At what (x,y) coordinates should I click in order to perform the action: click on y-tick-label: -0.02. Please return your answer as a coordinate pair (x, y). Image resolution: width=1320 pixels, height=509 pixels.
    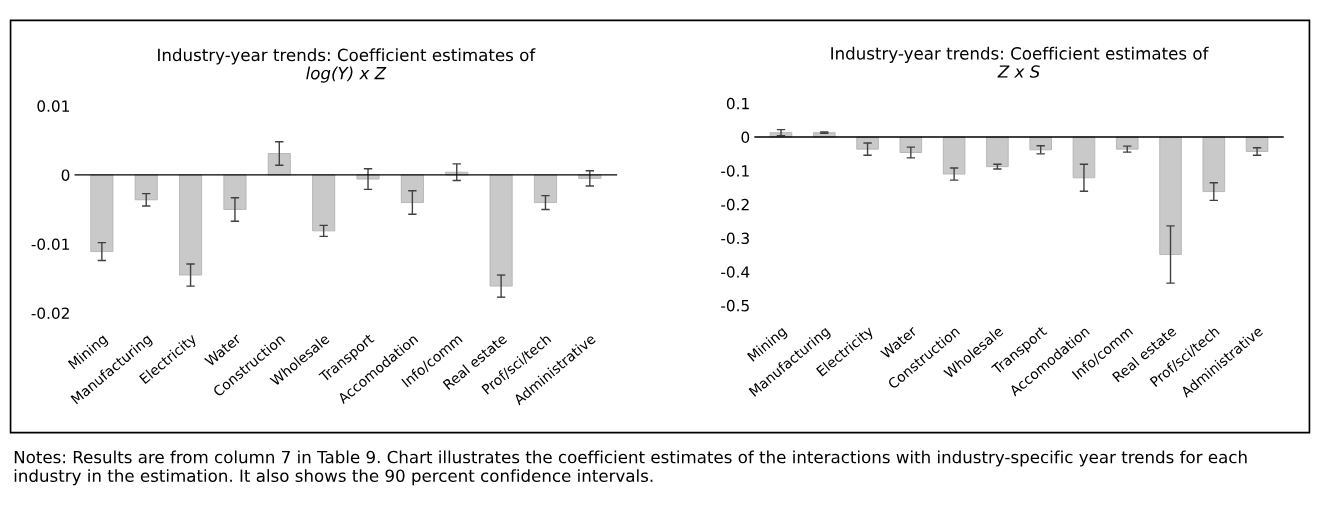
    Looking at the image, I should click on (50, 313).